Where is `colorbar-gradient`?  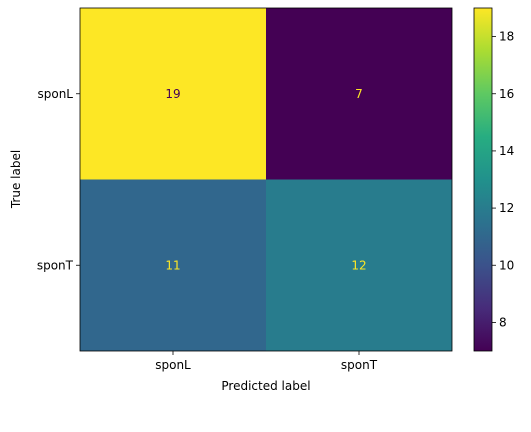
colorbar-gradient is located at coordinates (483, 179).